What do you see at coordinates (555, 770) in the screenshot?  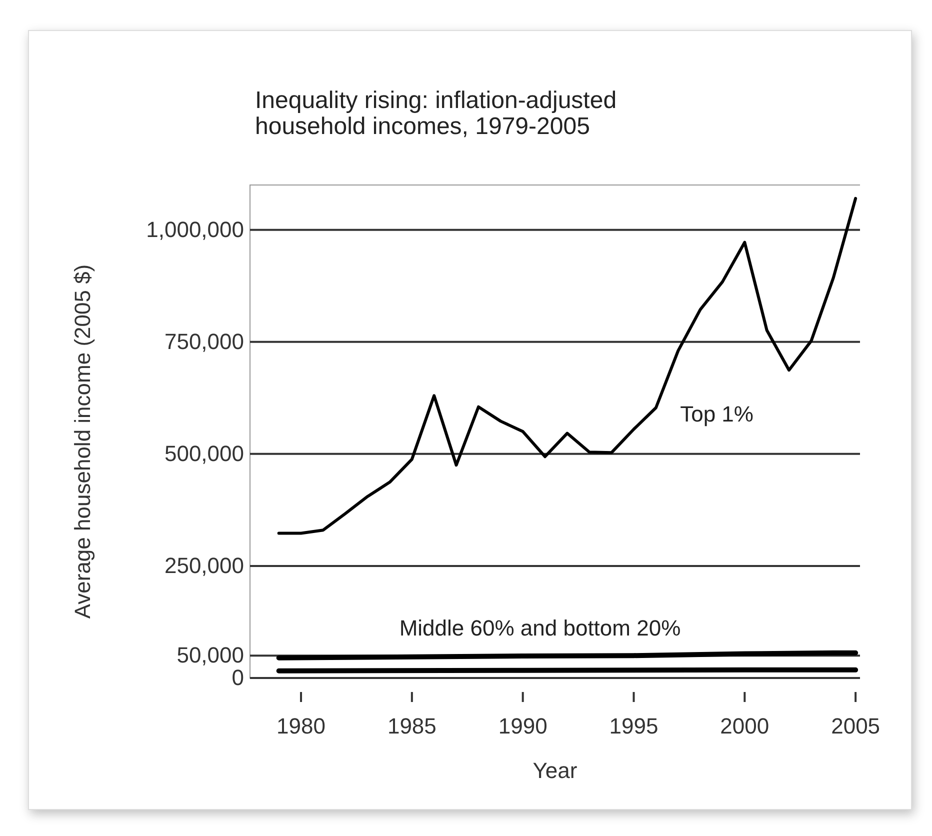 I see `x-axis-title: Year` at bounding box center [555, 770].